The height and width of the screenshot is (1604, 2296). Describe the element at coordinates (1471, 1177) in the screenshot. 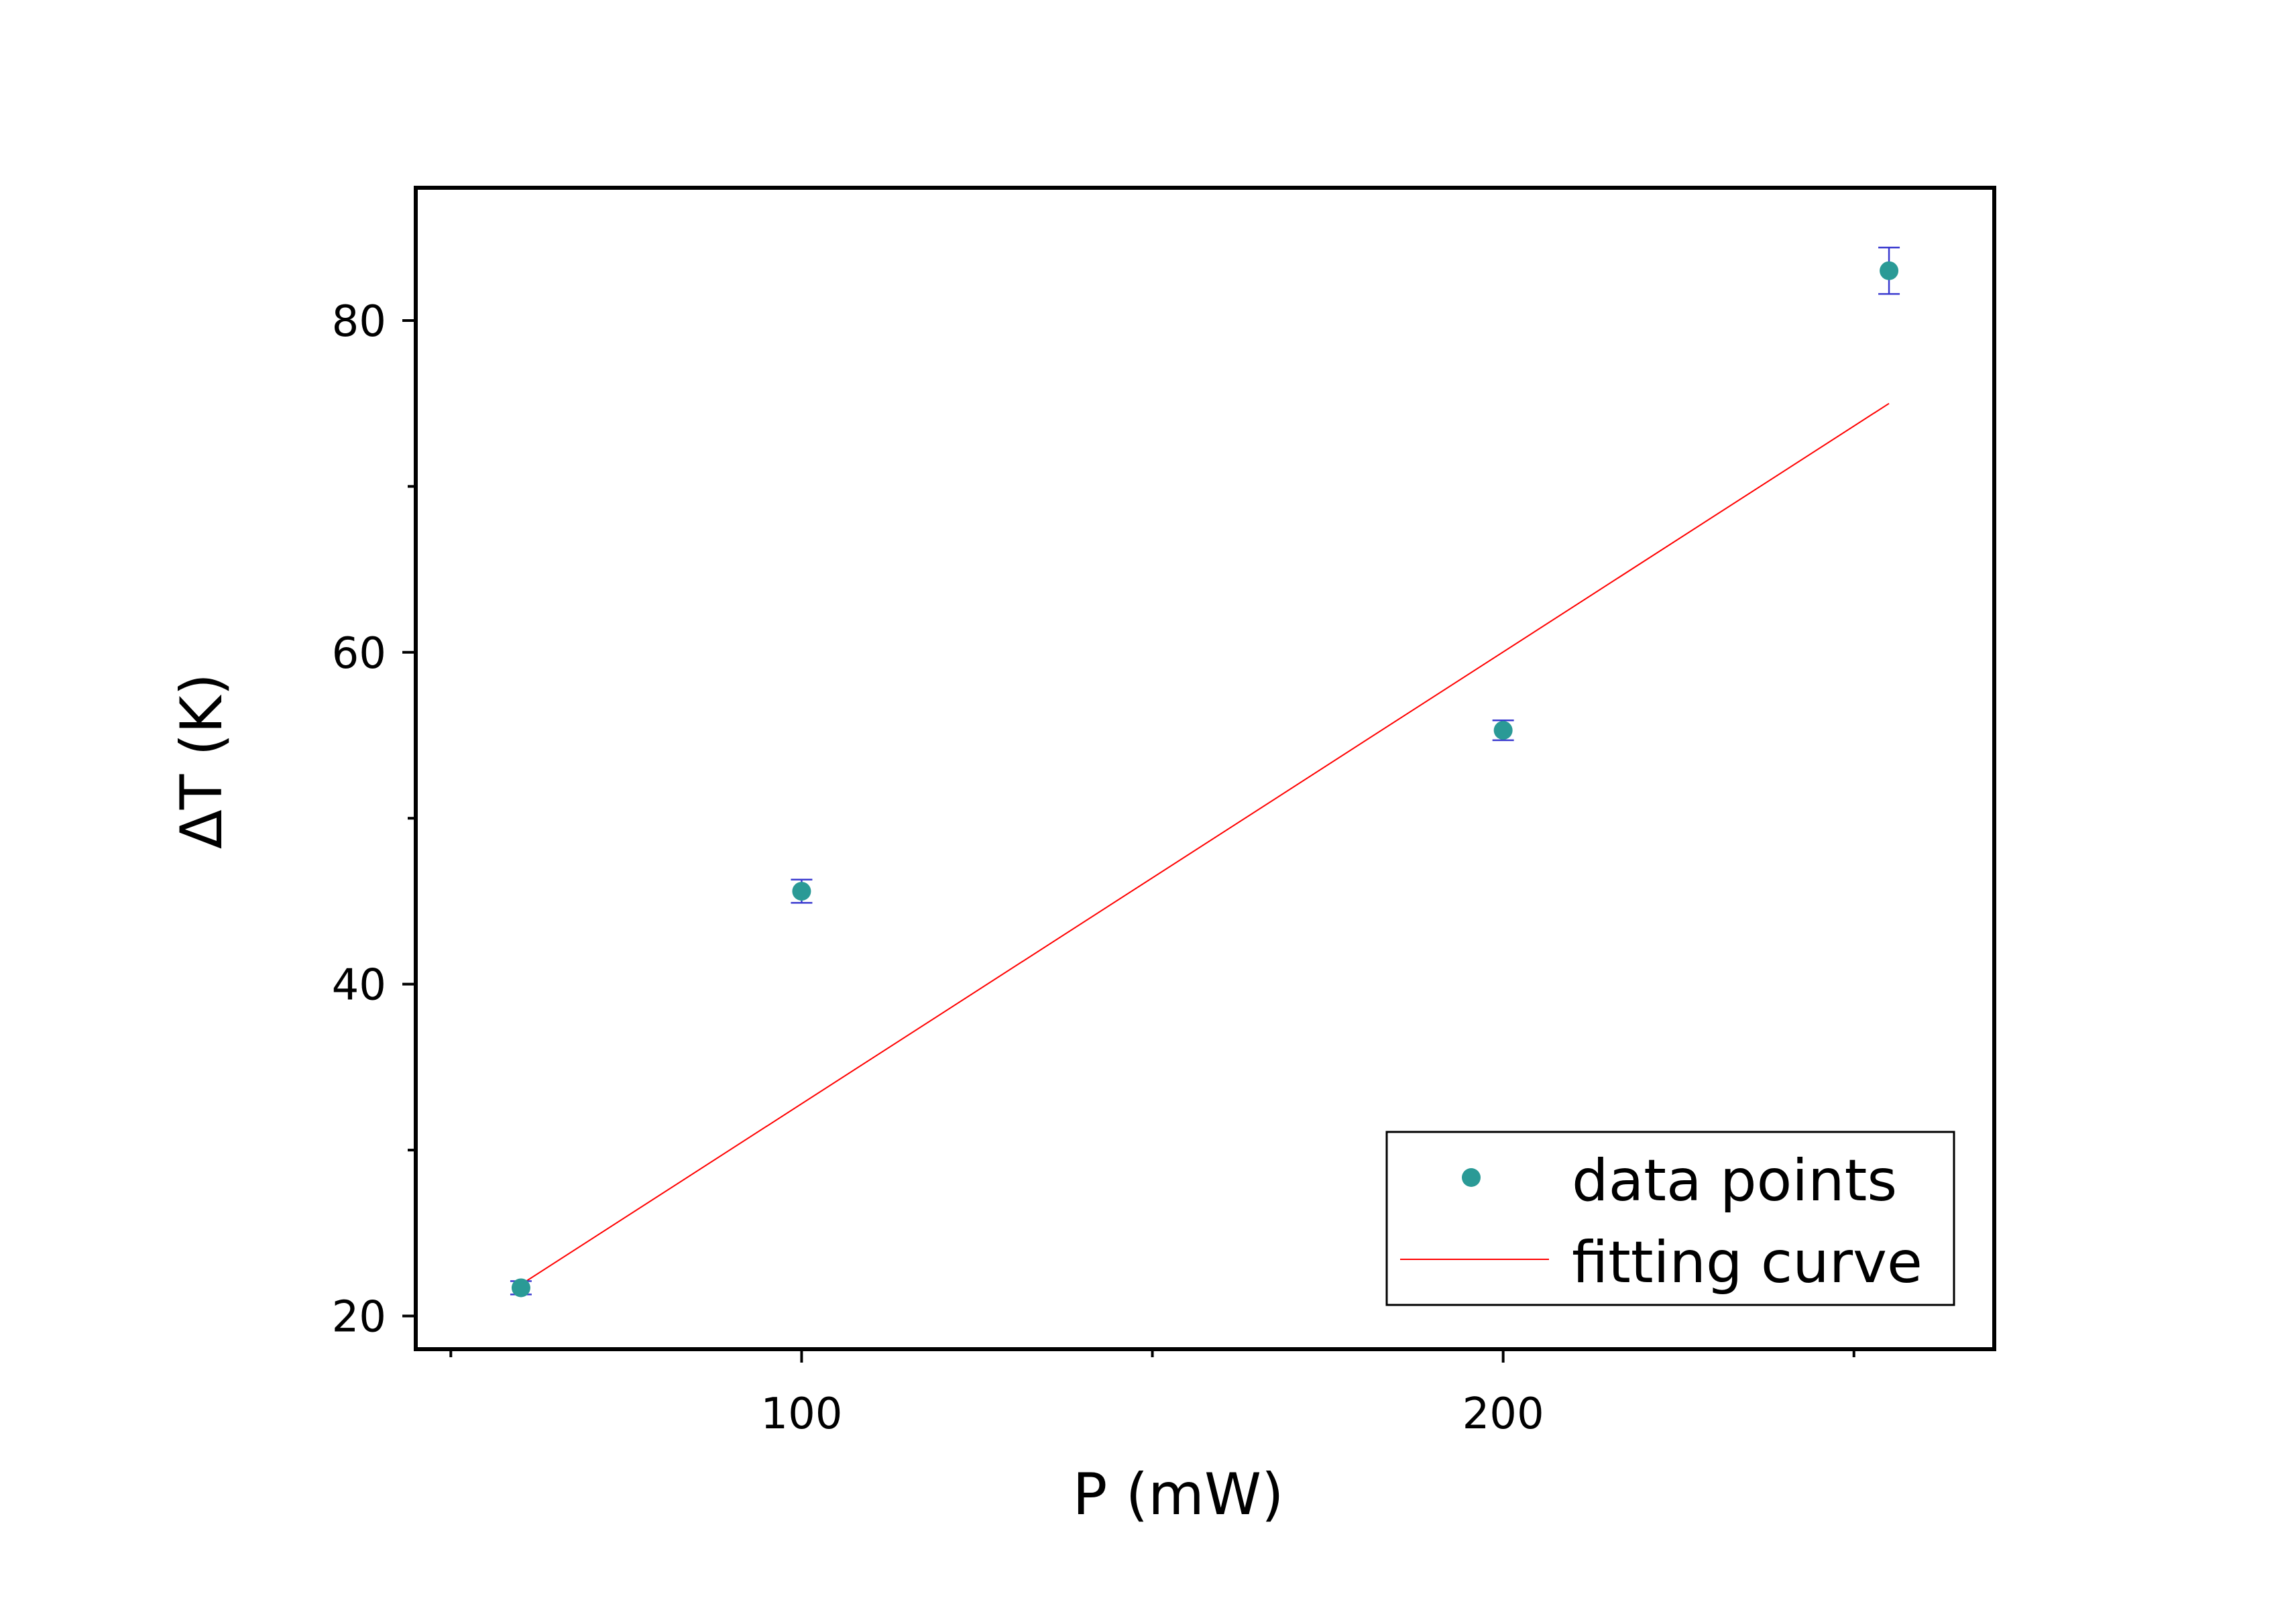

I see `legend-marker-data-points` at that location.